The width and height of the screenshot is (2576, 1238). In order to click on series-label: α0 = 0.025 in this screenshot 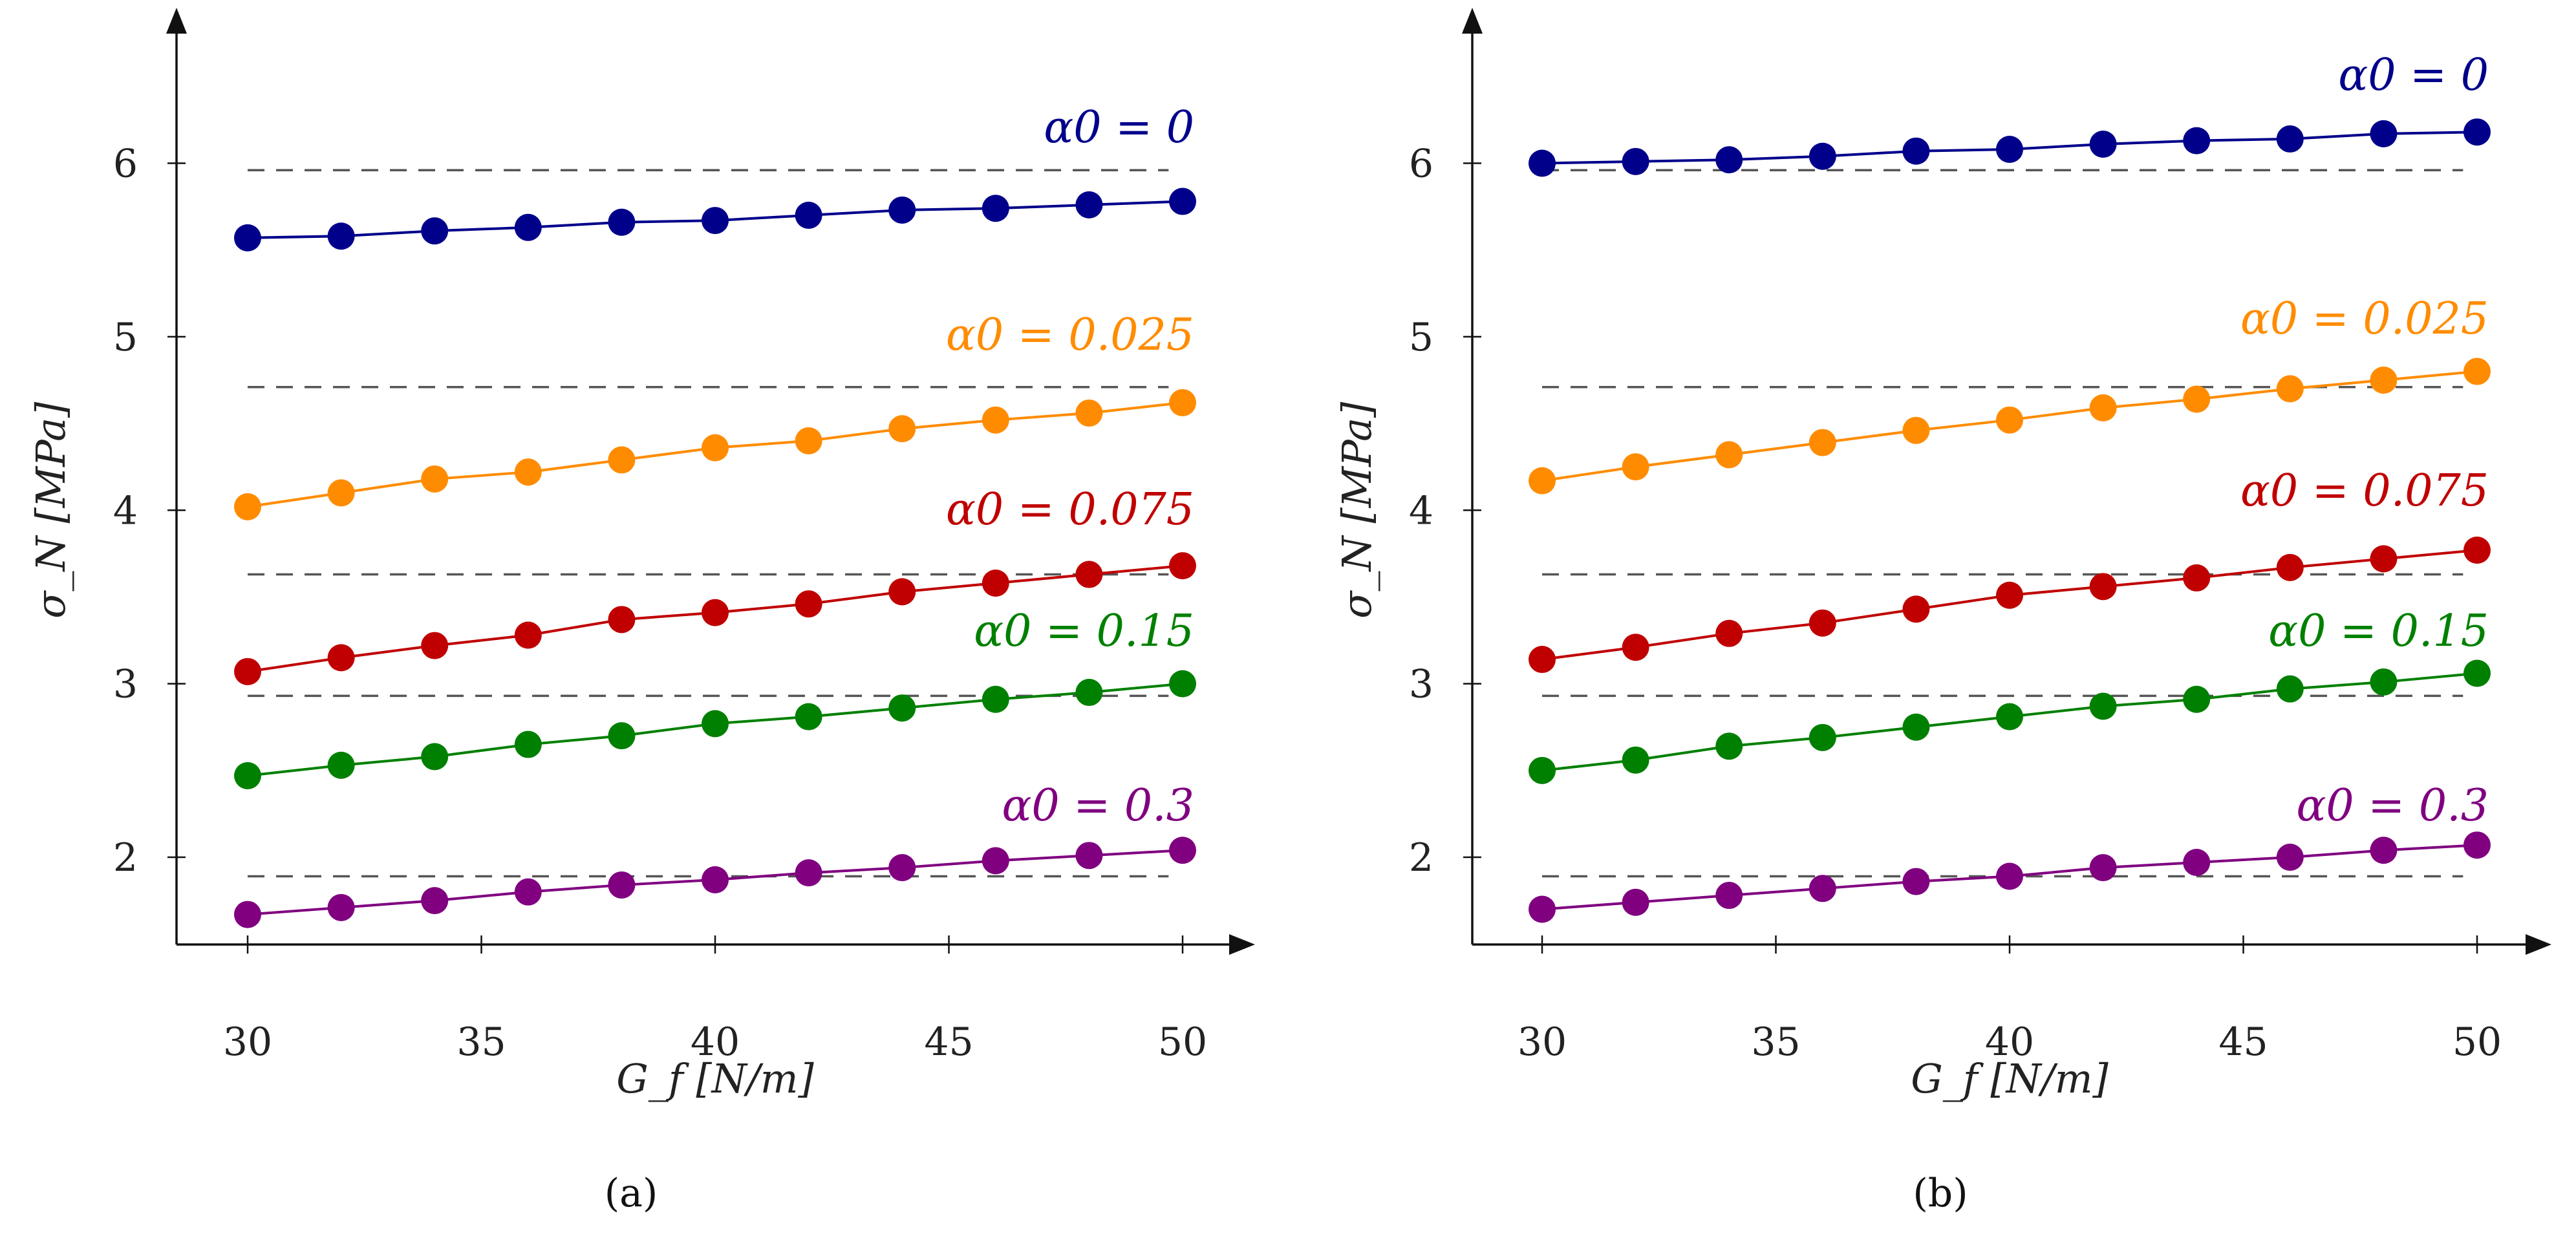, I will do `click(1070, 335)`.